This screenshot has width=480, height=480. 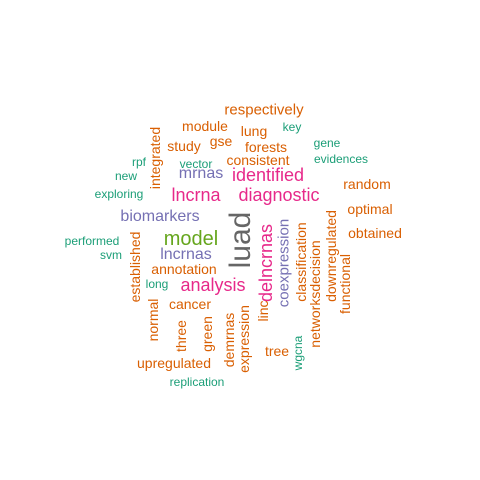 I want to click on word-svm: svm, so click(x=111, y=255).